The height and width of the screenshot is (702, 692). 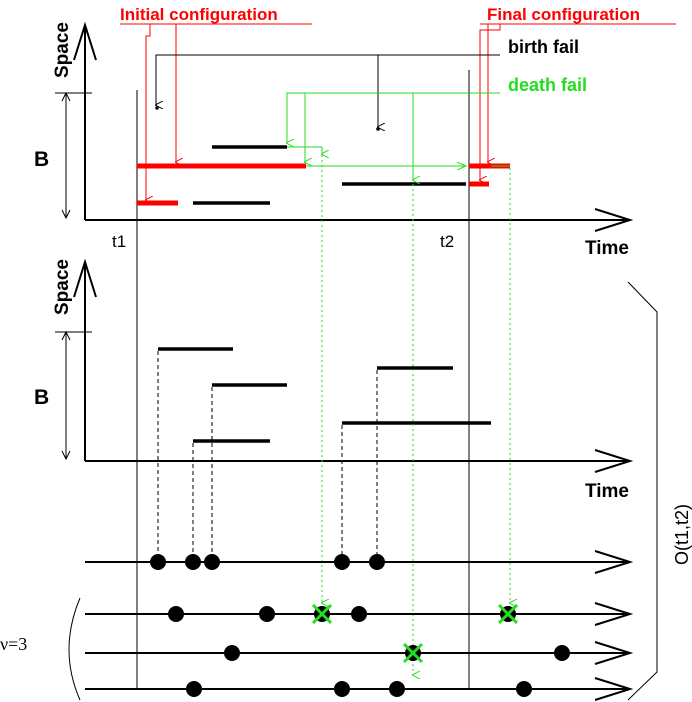 I want to click on bottom-black-segments, so click(x=324, y=395).